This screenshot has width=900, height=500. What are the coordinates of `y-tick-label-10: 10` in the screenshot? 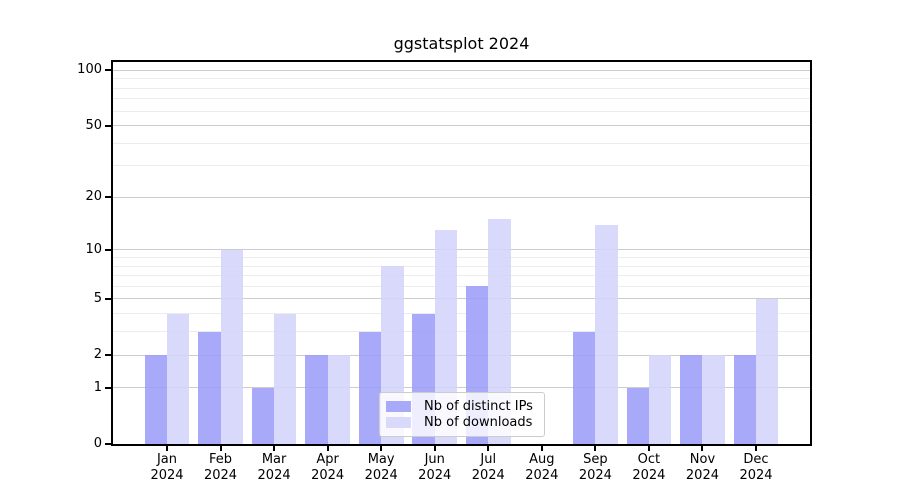 It's located at (93, 249).